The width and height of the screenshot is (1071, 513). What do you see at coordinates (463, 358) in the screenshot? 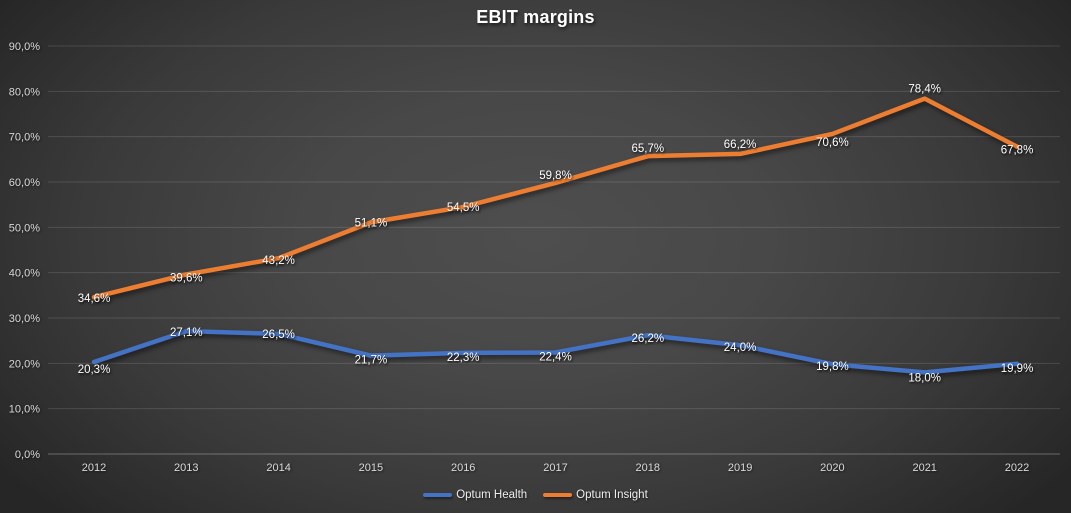
I see `data-label: 22,3%` at bounding box center [463, 358].